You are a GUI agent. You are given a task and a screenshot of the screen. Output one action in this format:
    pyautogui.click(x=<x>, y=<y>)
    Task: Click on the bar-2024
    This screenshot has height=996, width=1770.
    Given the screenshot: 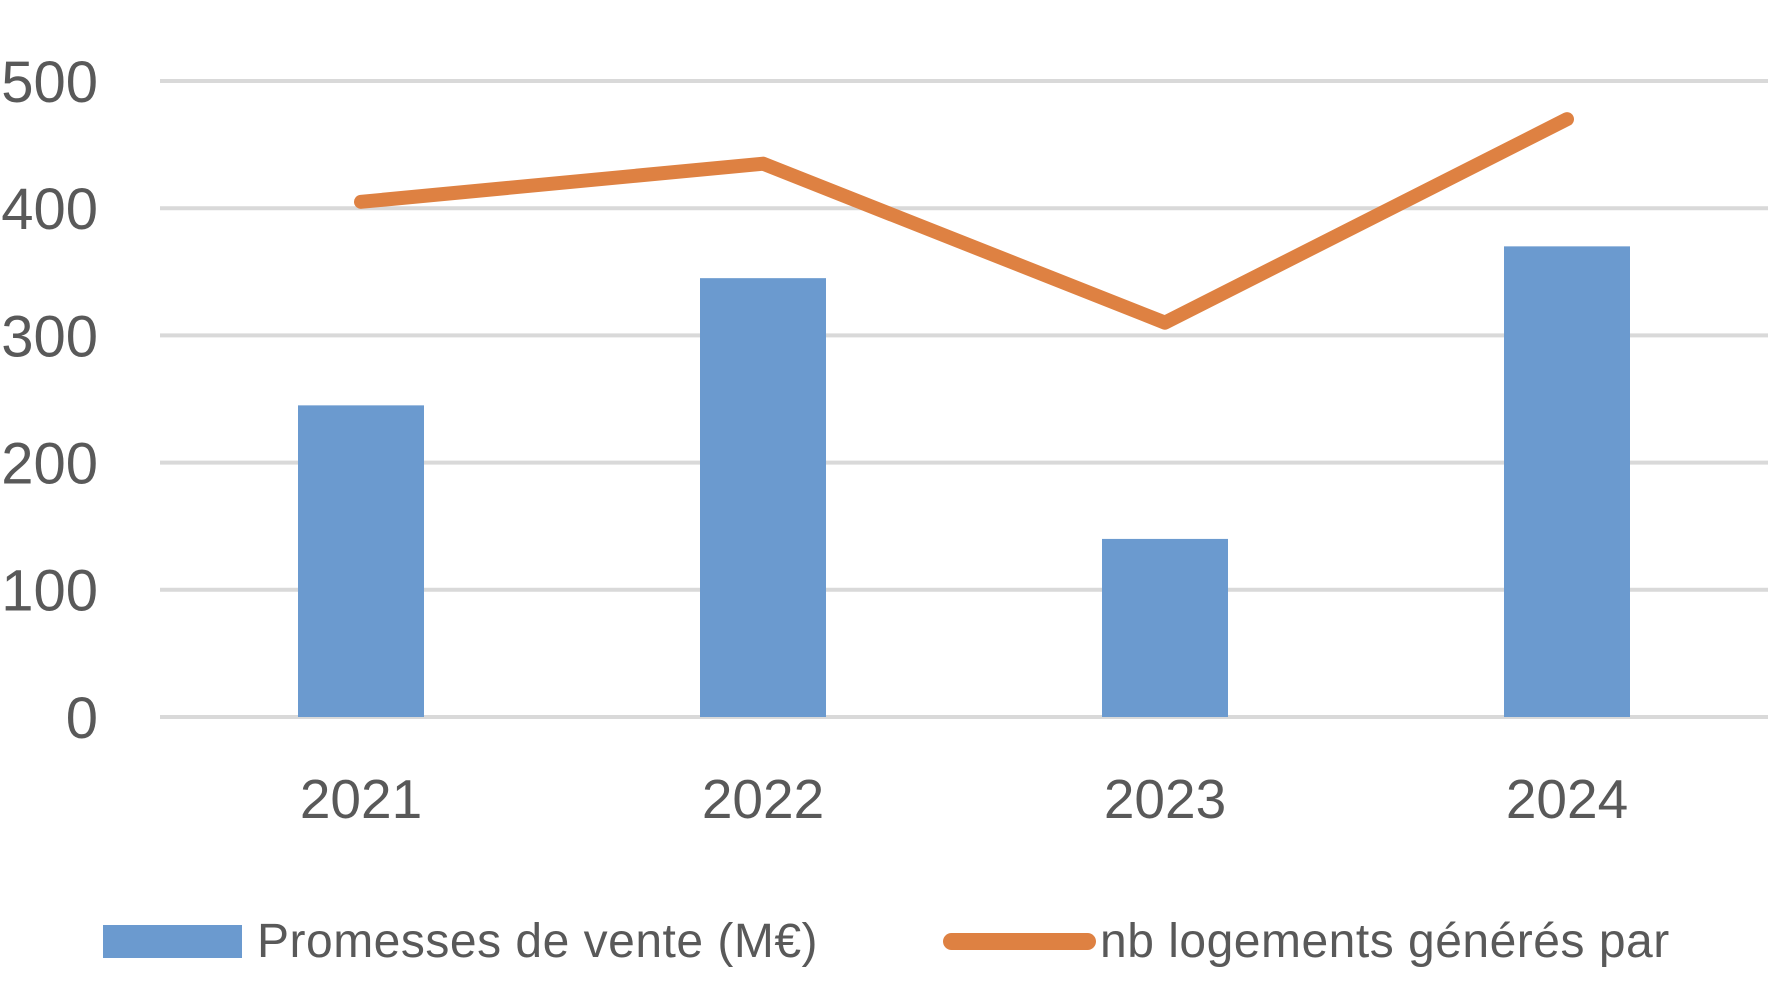 What is the action you would take?
    pyautogui.click(x=1567, y=482)
    